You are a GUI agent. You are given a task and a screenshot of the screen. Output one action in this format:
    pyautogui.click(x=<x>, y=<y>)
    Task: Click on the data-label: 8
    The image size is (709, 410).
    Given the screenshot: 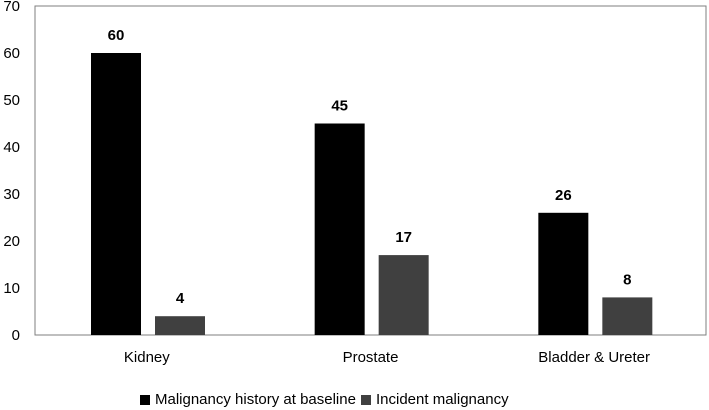 What is the action you would take?
    pyautogui.click(x=627, y=279)
    